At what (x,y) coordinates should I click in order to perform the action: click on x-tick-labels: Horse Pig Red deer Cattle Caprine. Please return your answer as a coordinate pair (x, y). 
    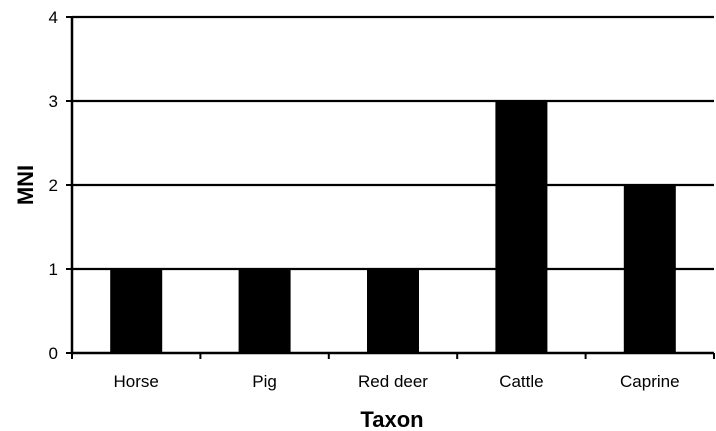
    Looking at the image, I should click on (397, 381).